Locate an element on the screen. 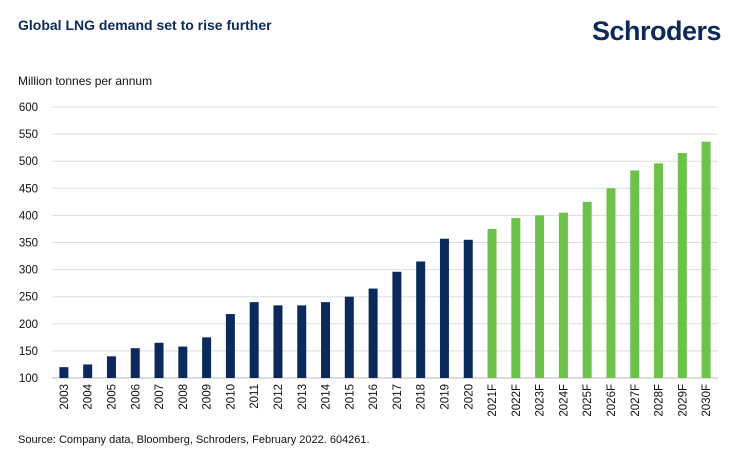 The width and height of the screenshot is (737, 466). y-tick-label: 200 is located at coordinates (28, 325).